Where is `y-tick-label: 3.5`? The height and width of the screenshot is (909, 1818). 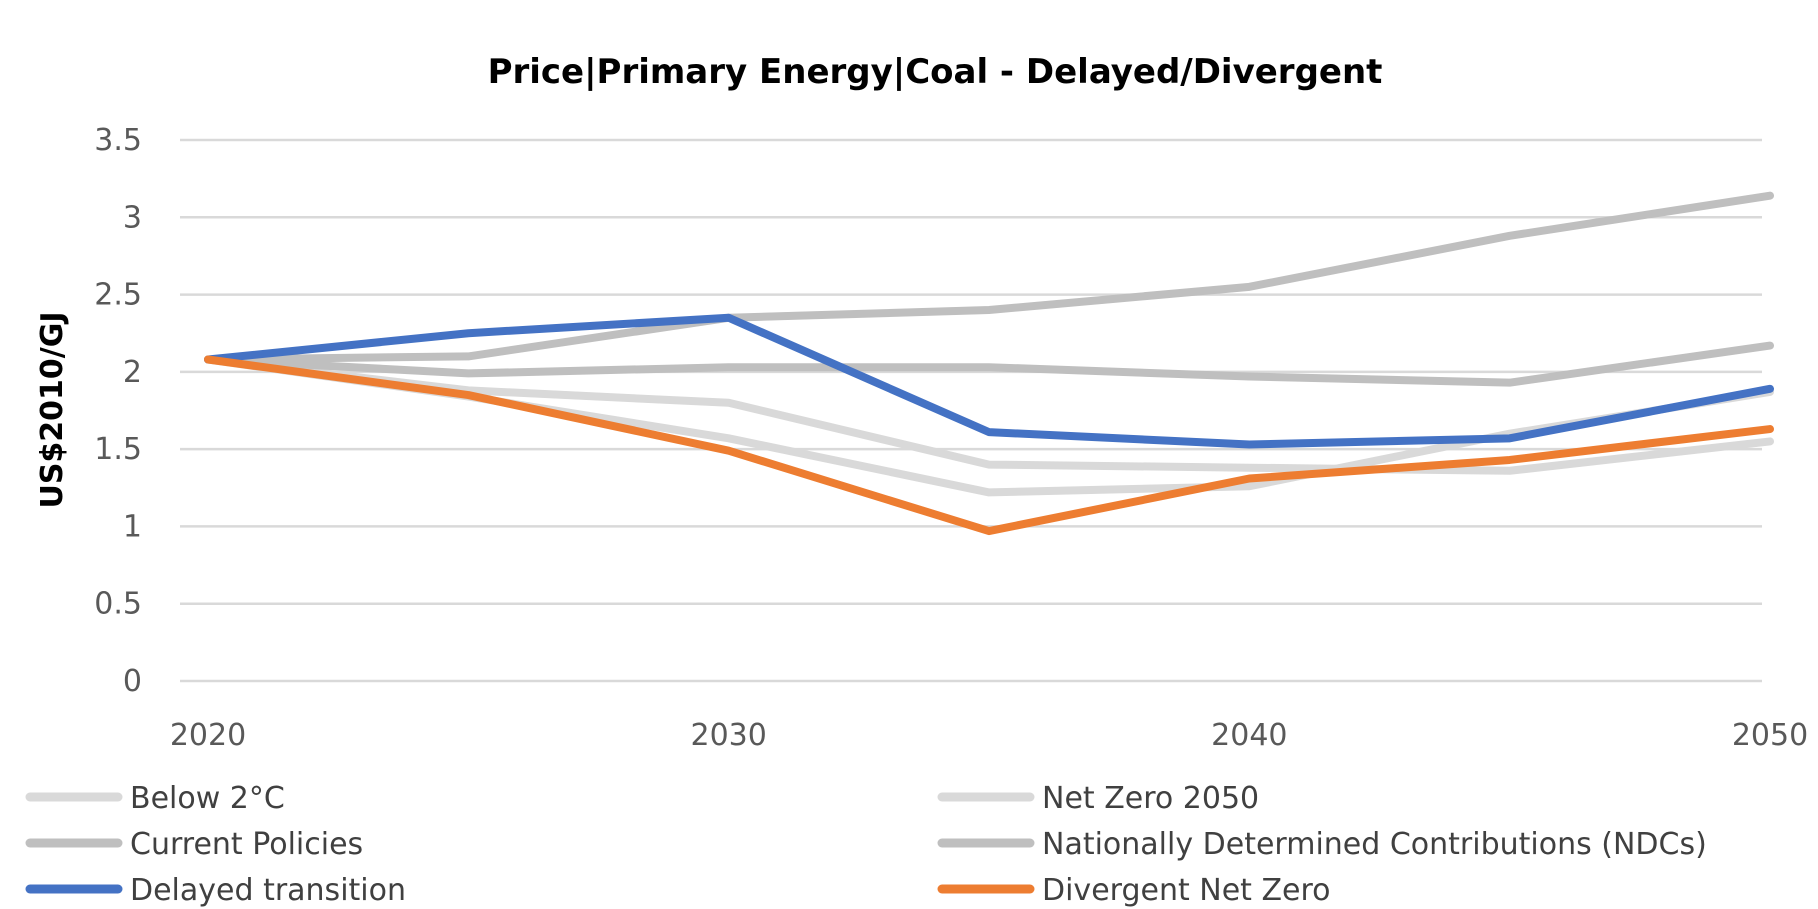
y-tick-label: 3.5 is located at coordinates (118, 140).